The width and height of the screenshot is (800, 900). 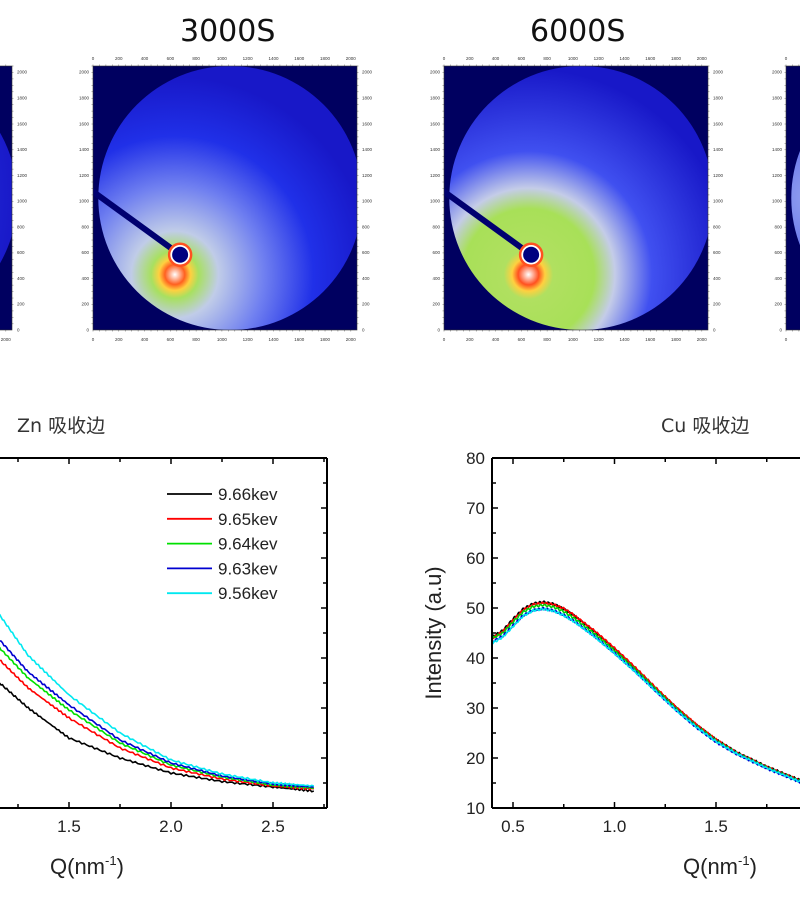 I want to click on y-tick-label: 30, so click(x=475, y=708).